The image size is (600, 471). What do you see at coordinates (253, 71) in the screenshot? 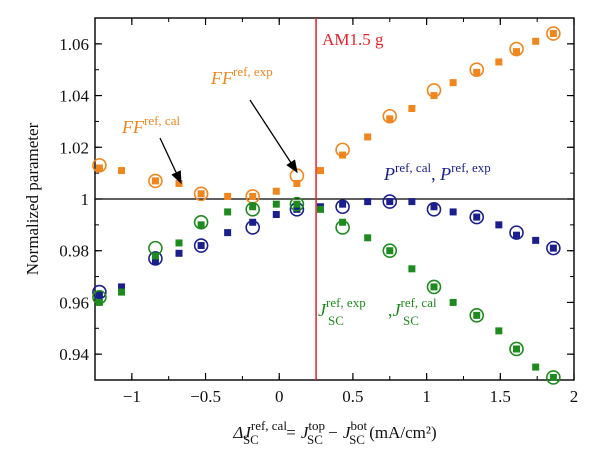
I see `ff-exp-sup: ref, exp` at bounding box center [253, 71].